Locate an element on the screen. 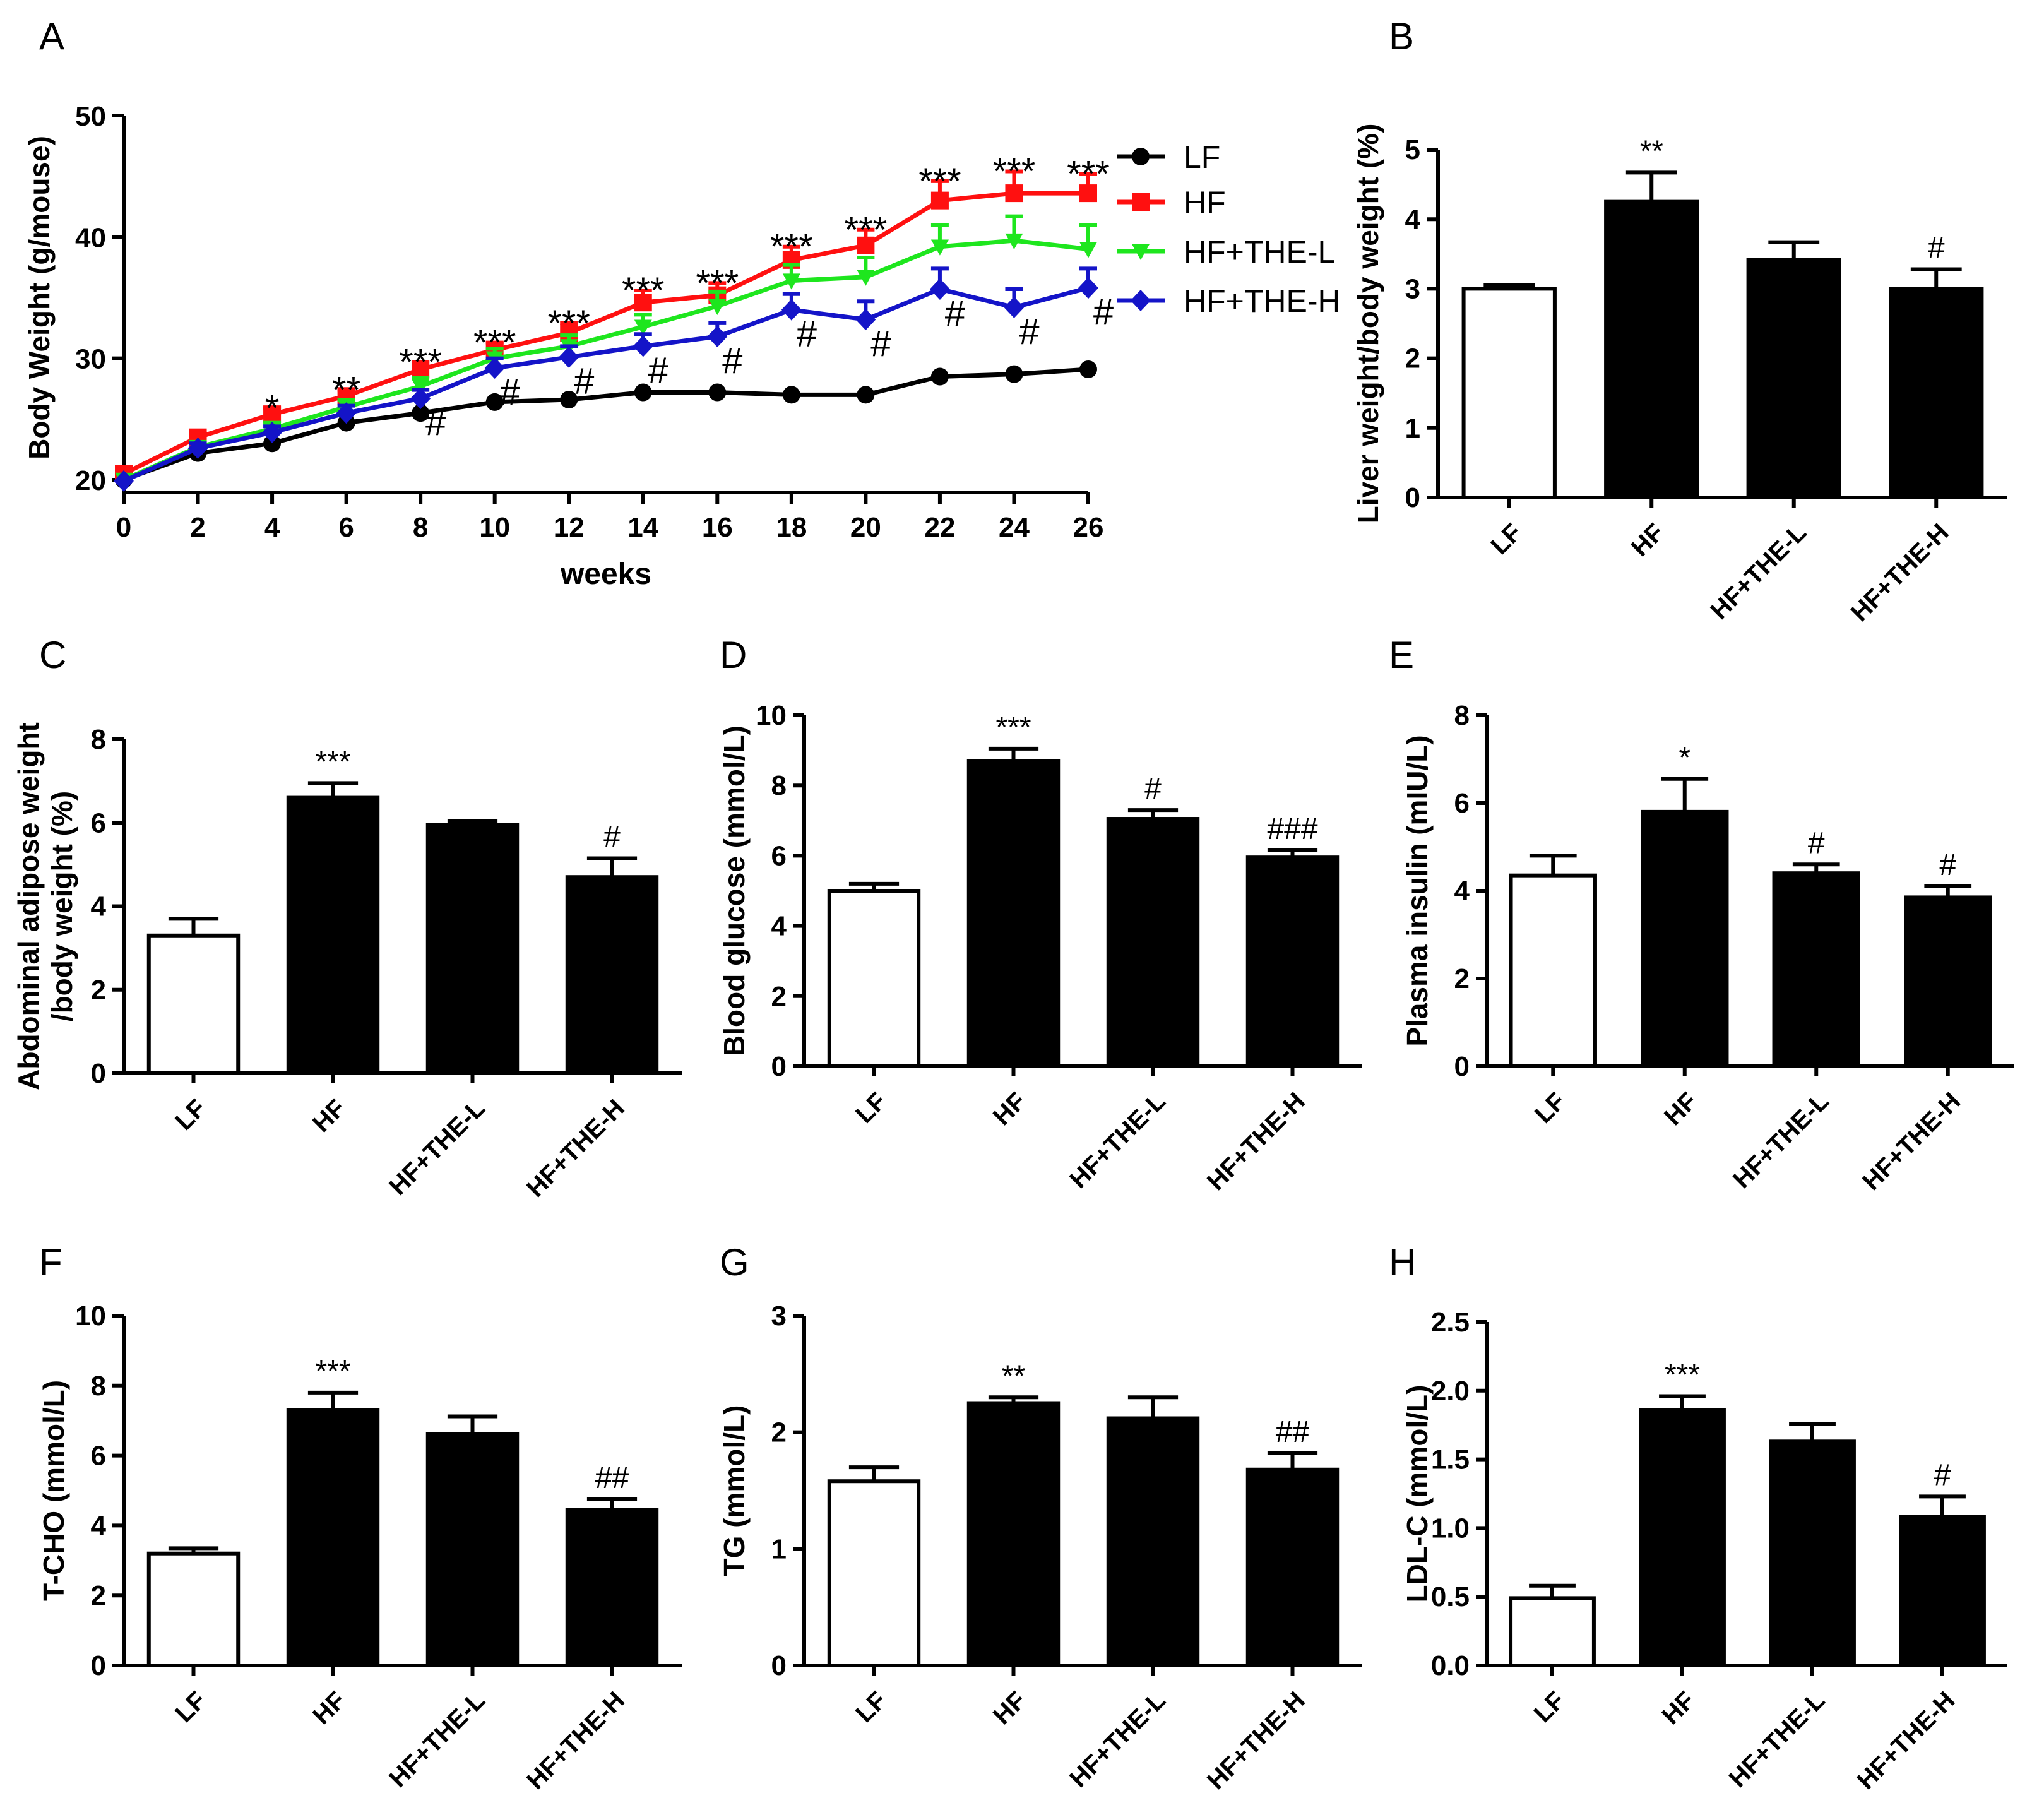  y-tick-label: 5 is located at coordinates (1413, 149).